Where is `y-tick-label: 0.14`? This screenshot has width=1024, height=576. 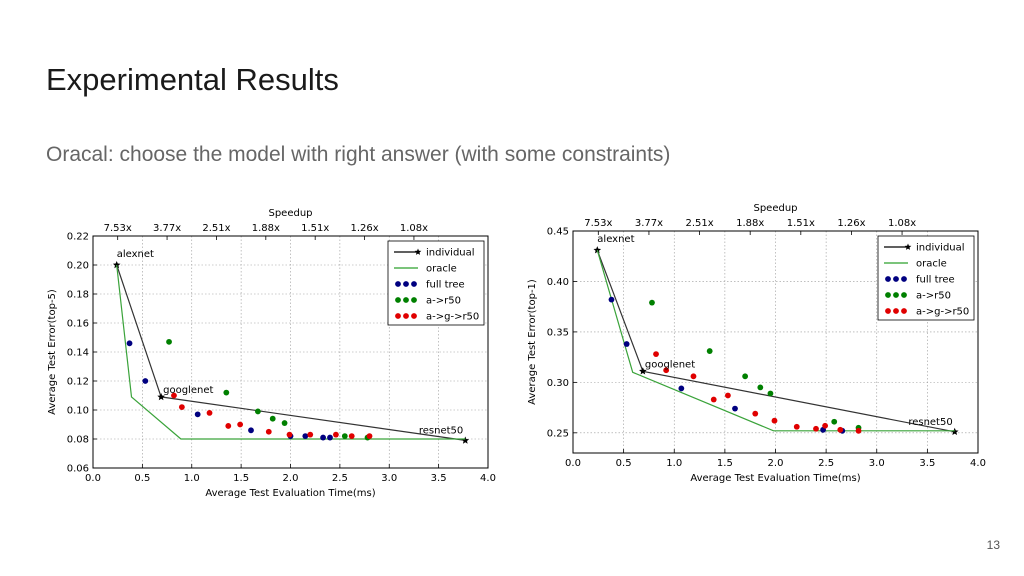 y-tick-label: 0.14 is located at coordinates (78, 353).